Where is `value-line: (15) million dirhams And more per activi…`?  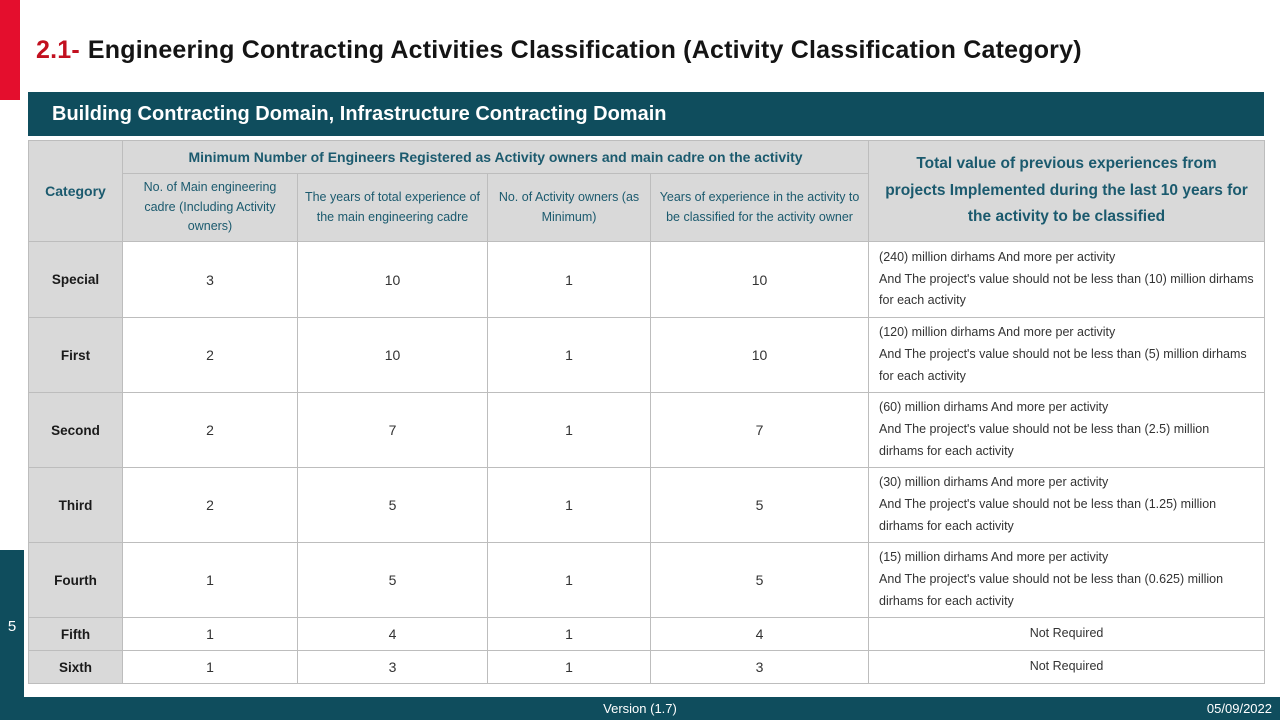
value-line: (15) million dirhams And more per activi… is located at coordinates (994, 557).